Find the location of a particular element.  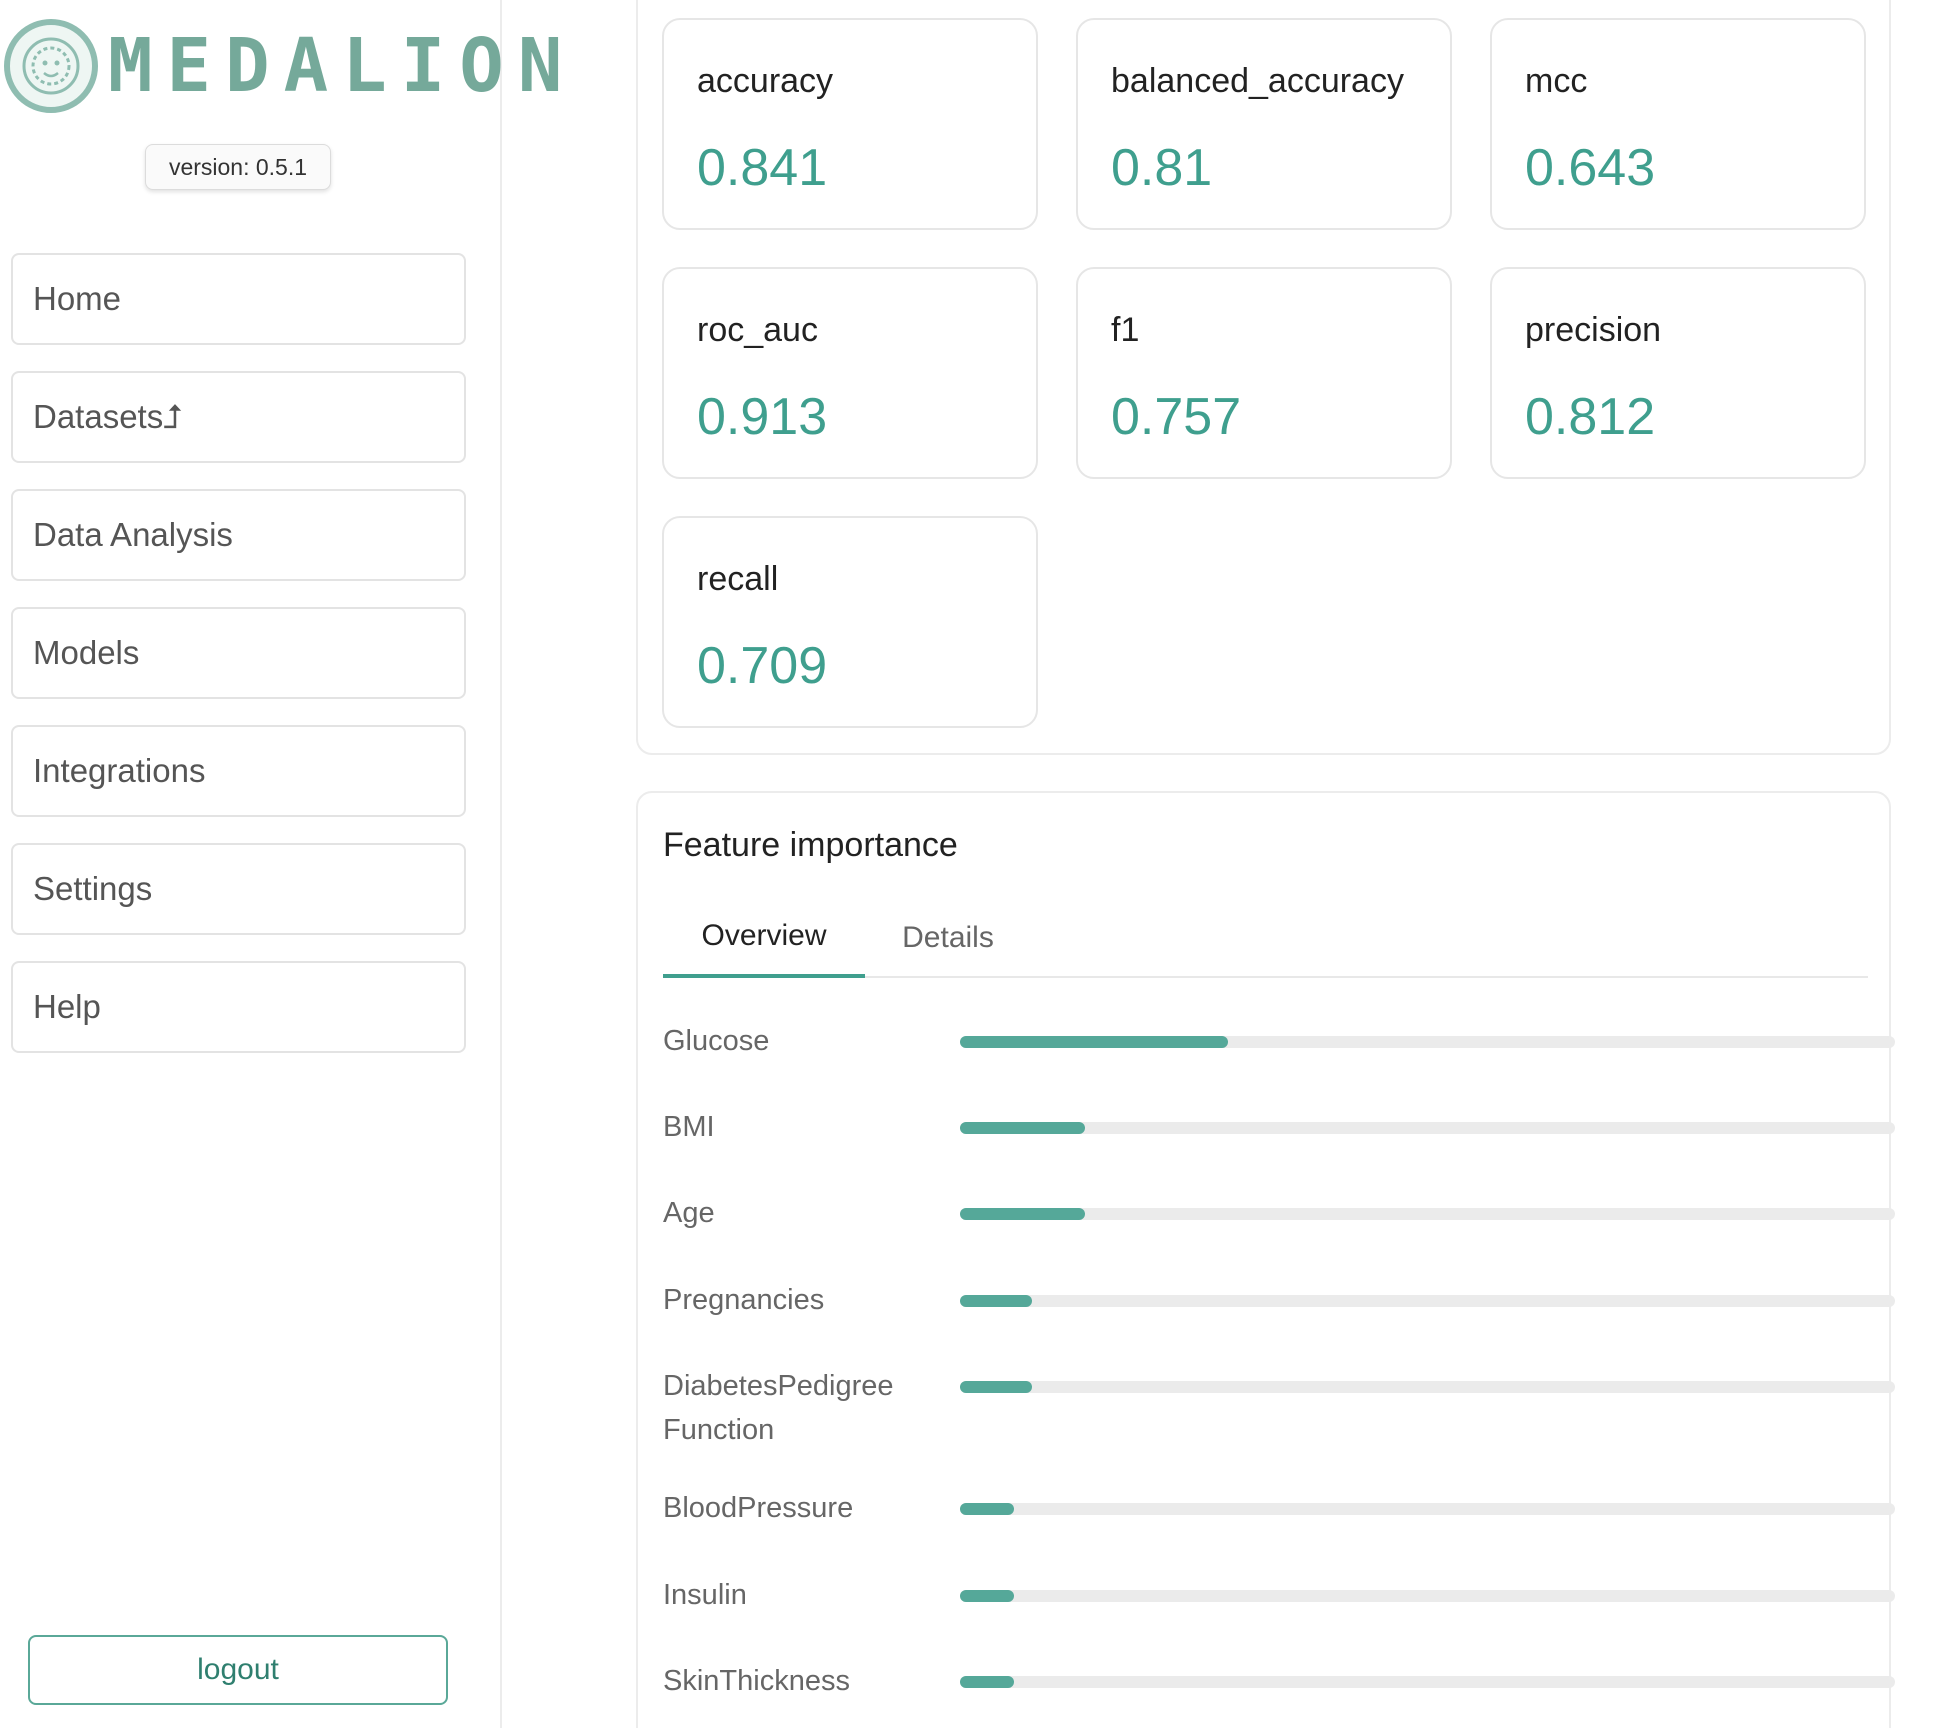

metric-label: recall is located at coordinates (738, 579).